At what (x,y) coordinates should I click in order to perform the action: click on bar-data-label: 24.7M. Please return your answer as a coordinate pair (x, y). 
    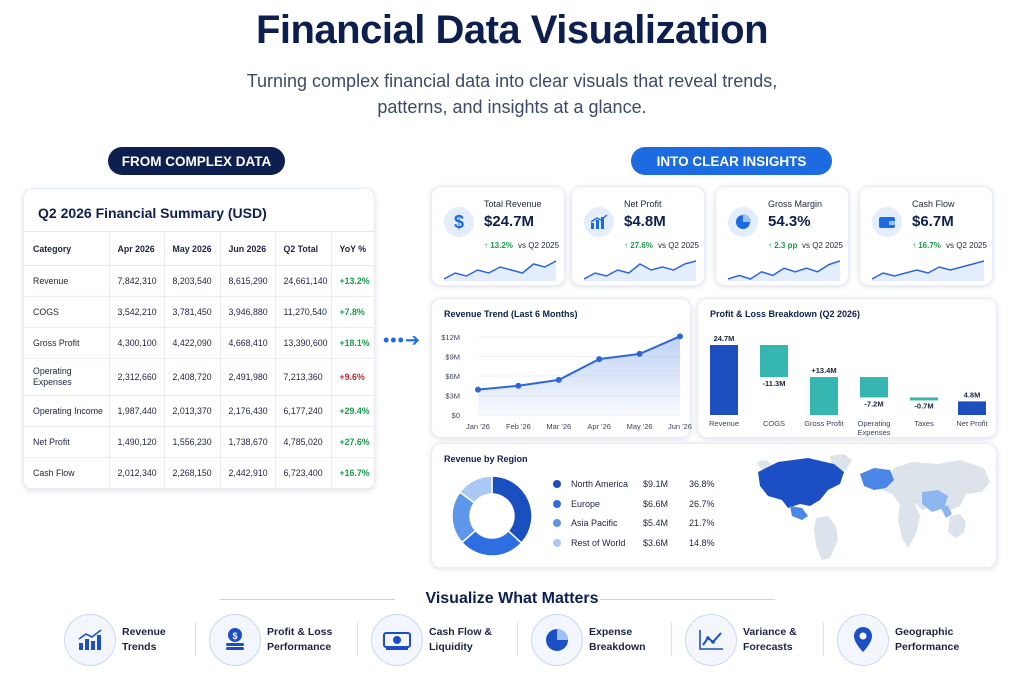
    Looking at the image, I should click on (724, 338).